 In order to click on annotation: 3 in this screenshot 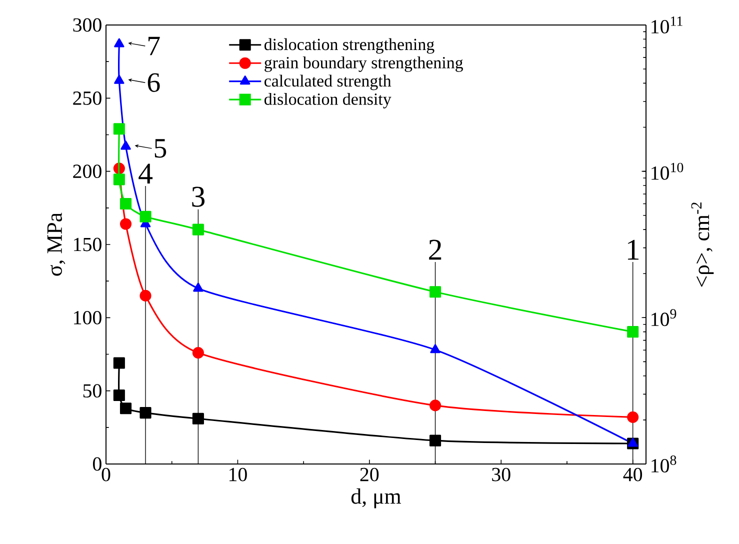, I will do `click(198, 196)`.